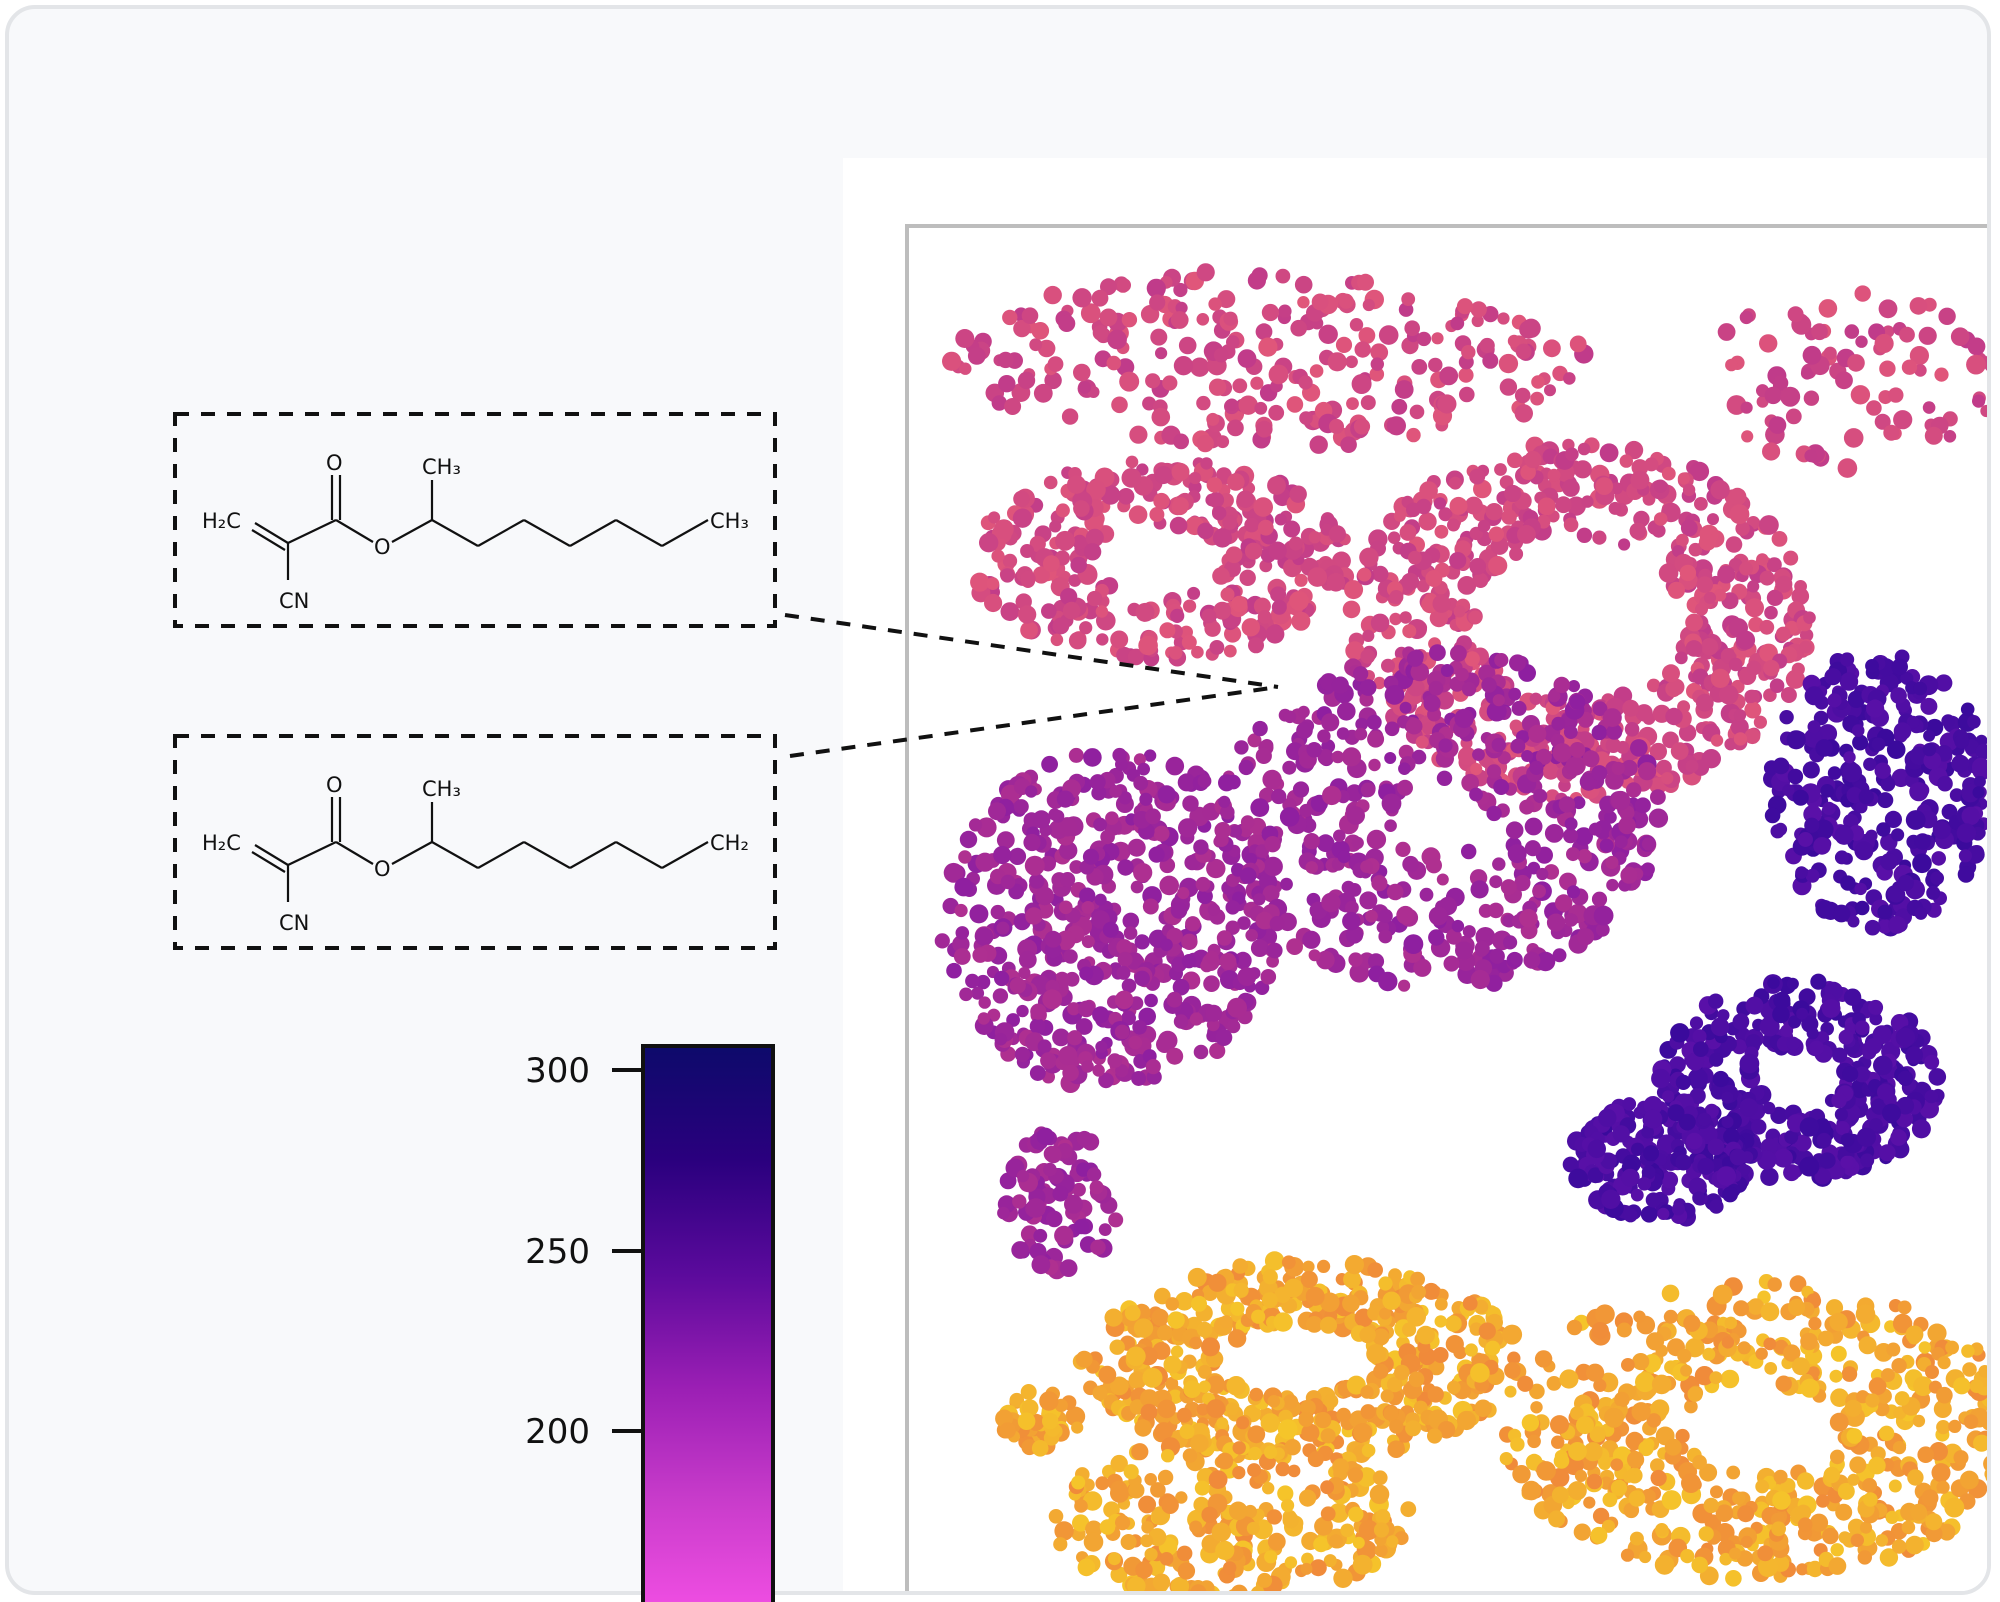 This screenshot has height=1602, width=2000. What do you see at coordinates (221, 521) in the screenshot?
I see `h2c-label: H₂C` at bounding box center [221, 521].